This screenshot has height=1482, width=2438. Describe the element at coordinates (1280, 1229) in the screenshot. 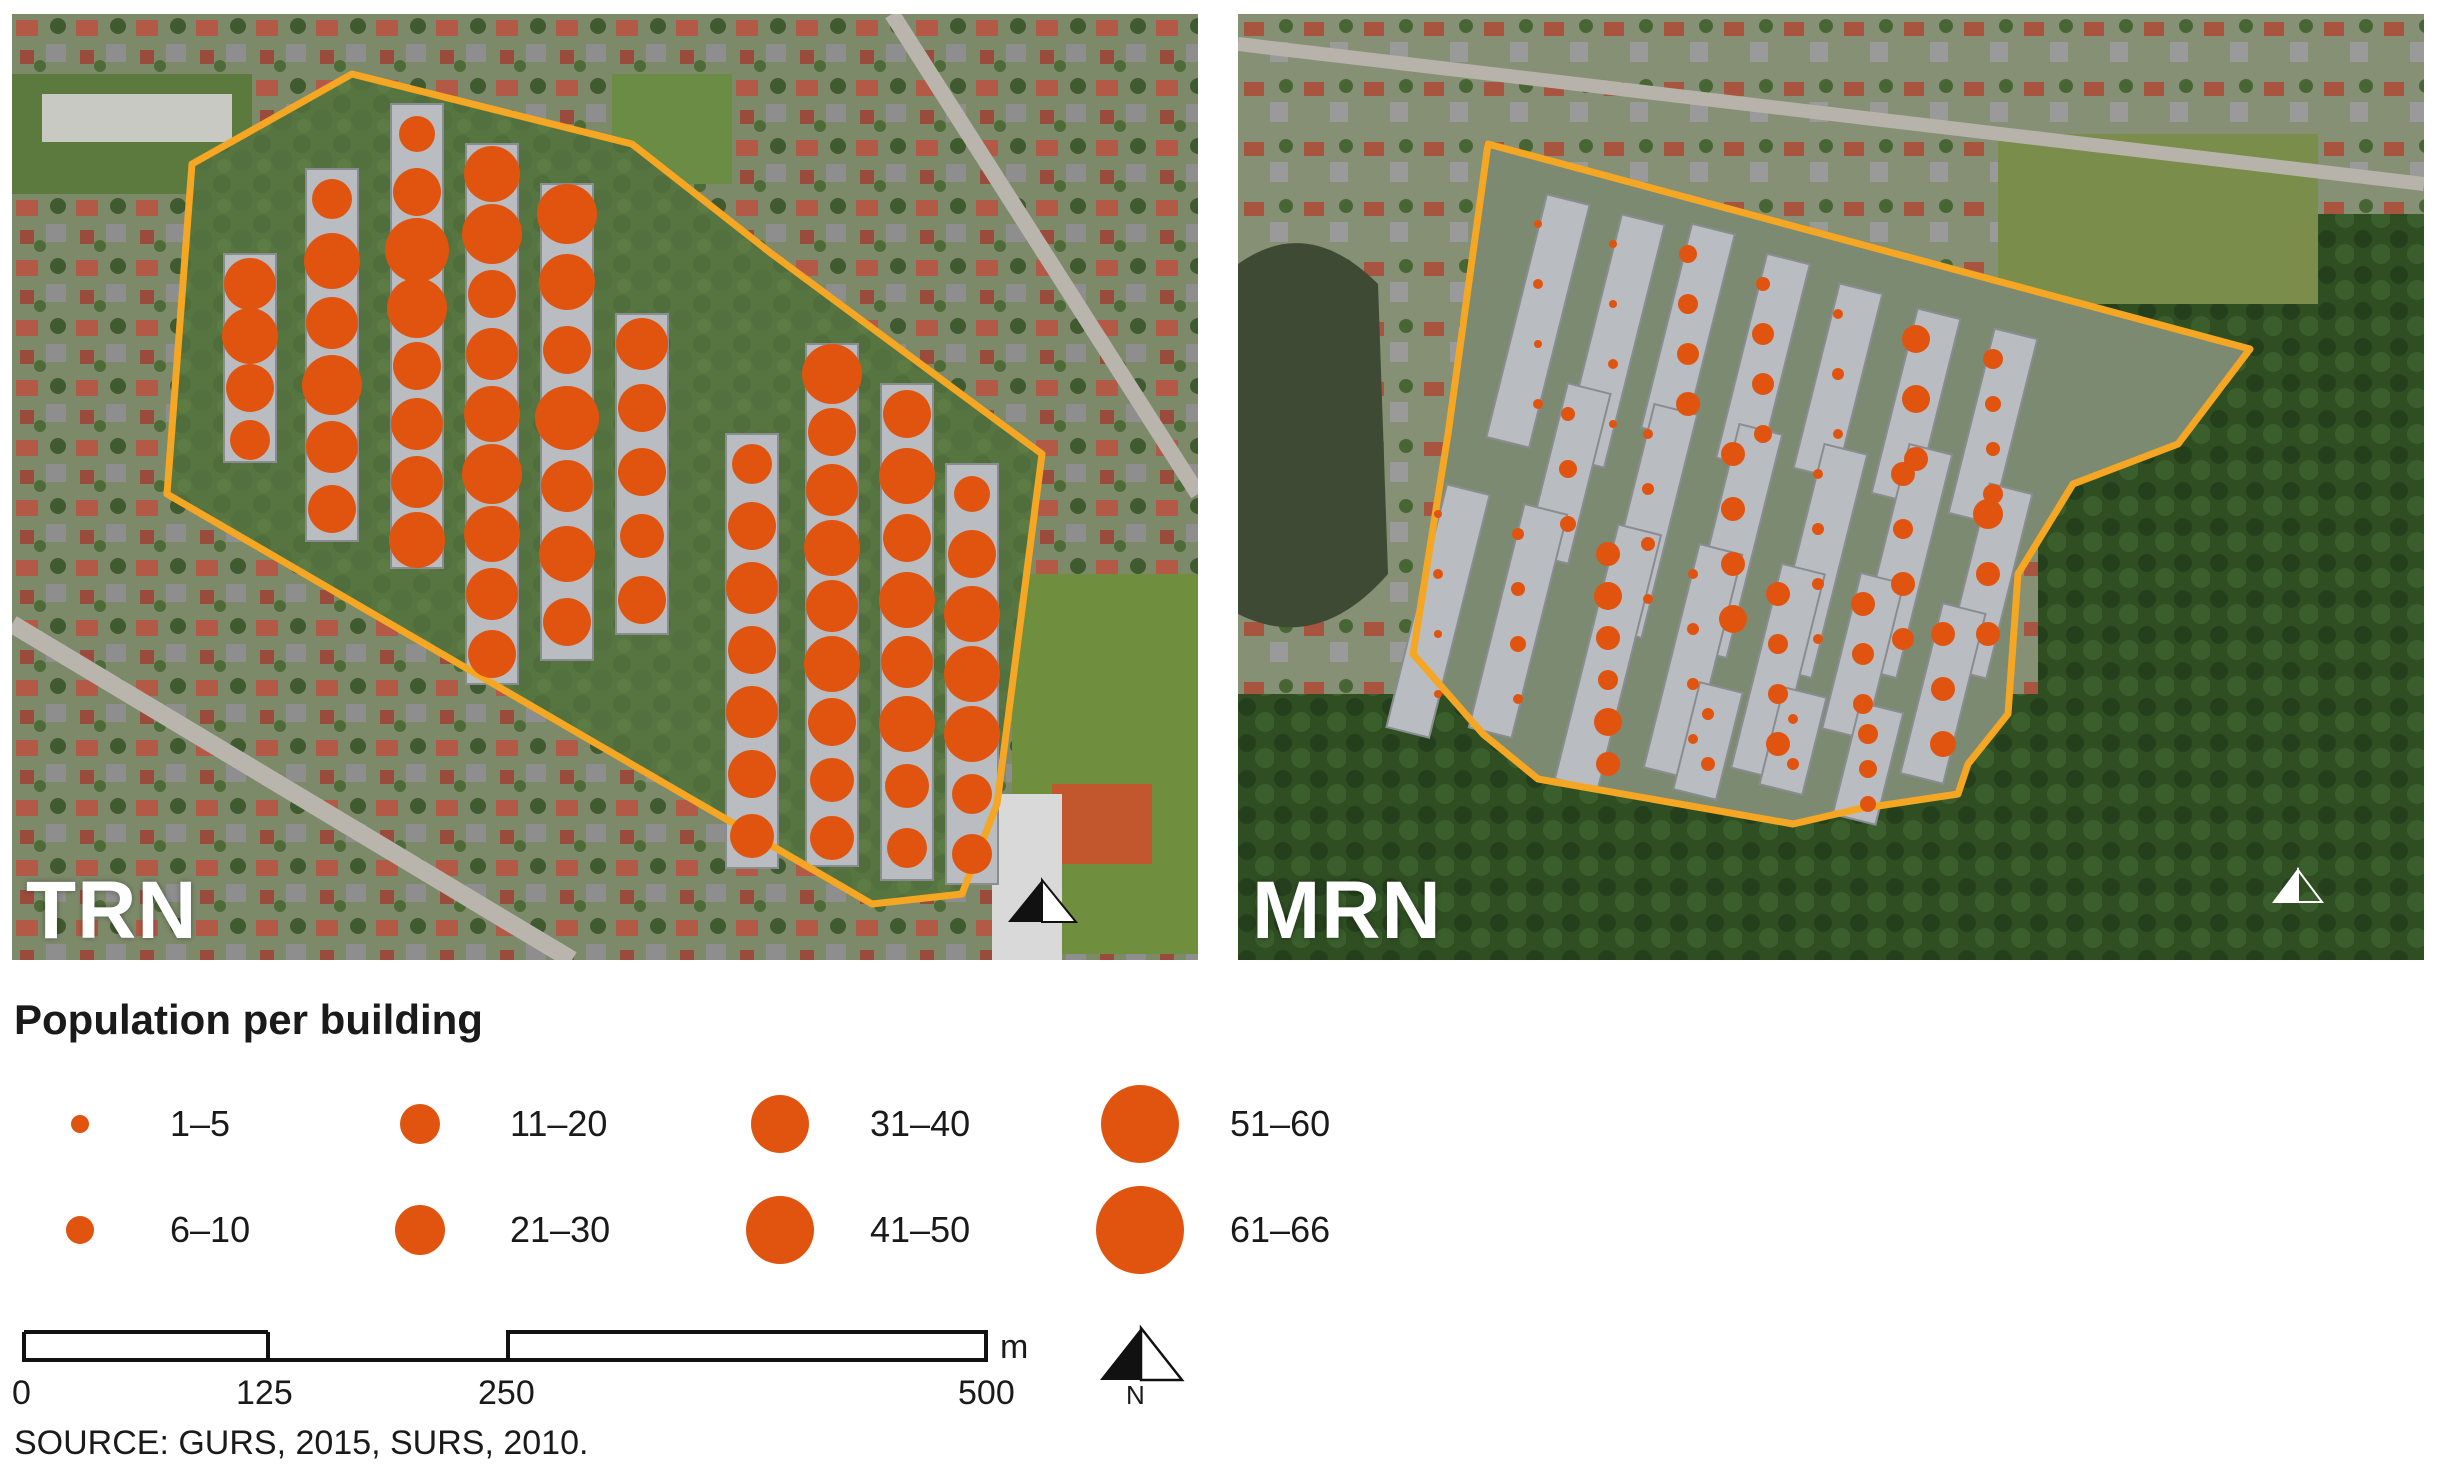

I see `legend-label: 61–66` at that location.